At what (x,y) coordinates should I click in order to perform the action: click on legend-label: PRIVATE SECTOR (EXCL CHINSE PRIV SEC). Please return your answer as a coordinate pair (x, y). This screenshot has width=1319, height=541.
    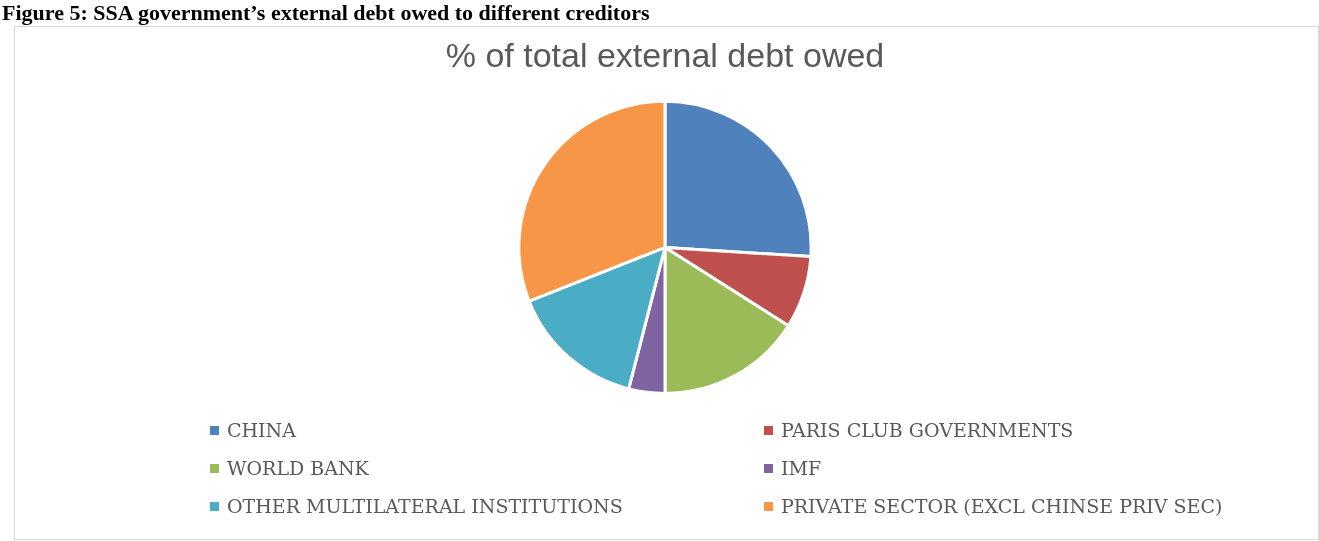
    Looking at the image, I should click on (1002, 506).